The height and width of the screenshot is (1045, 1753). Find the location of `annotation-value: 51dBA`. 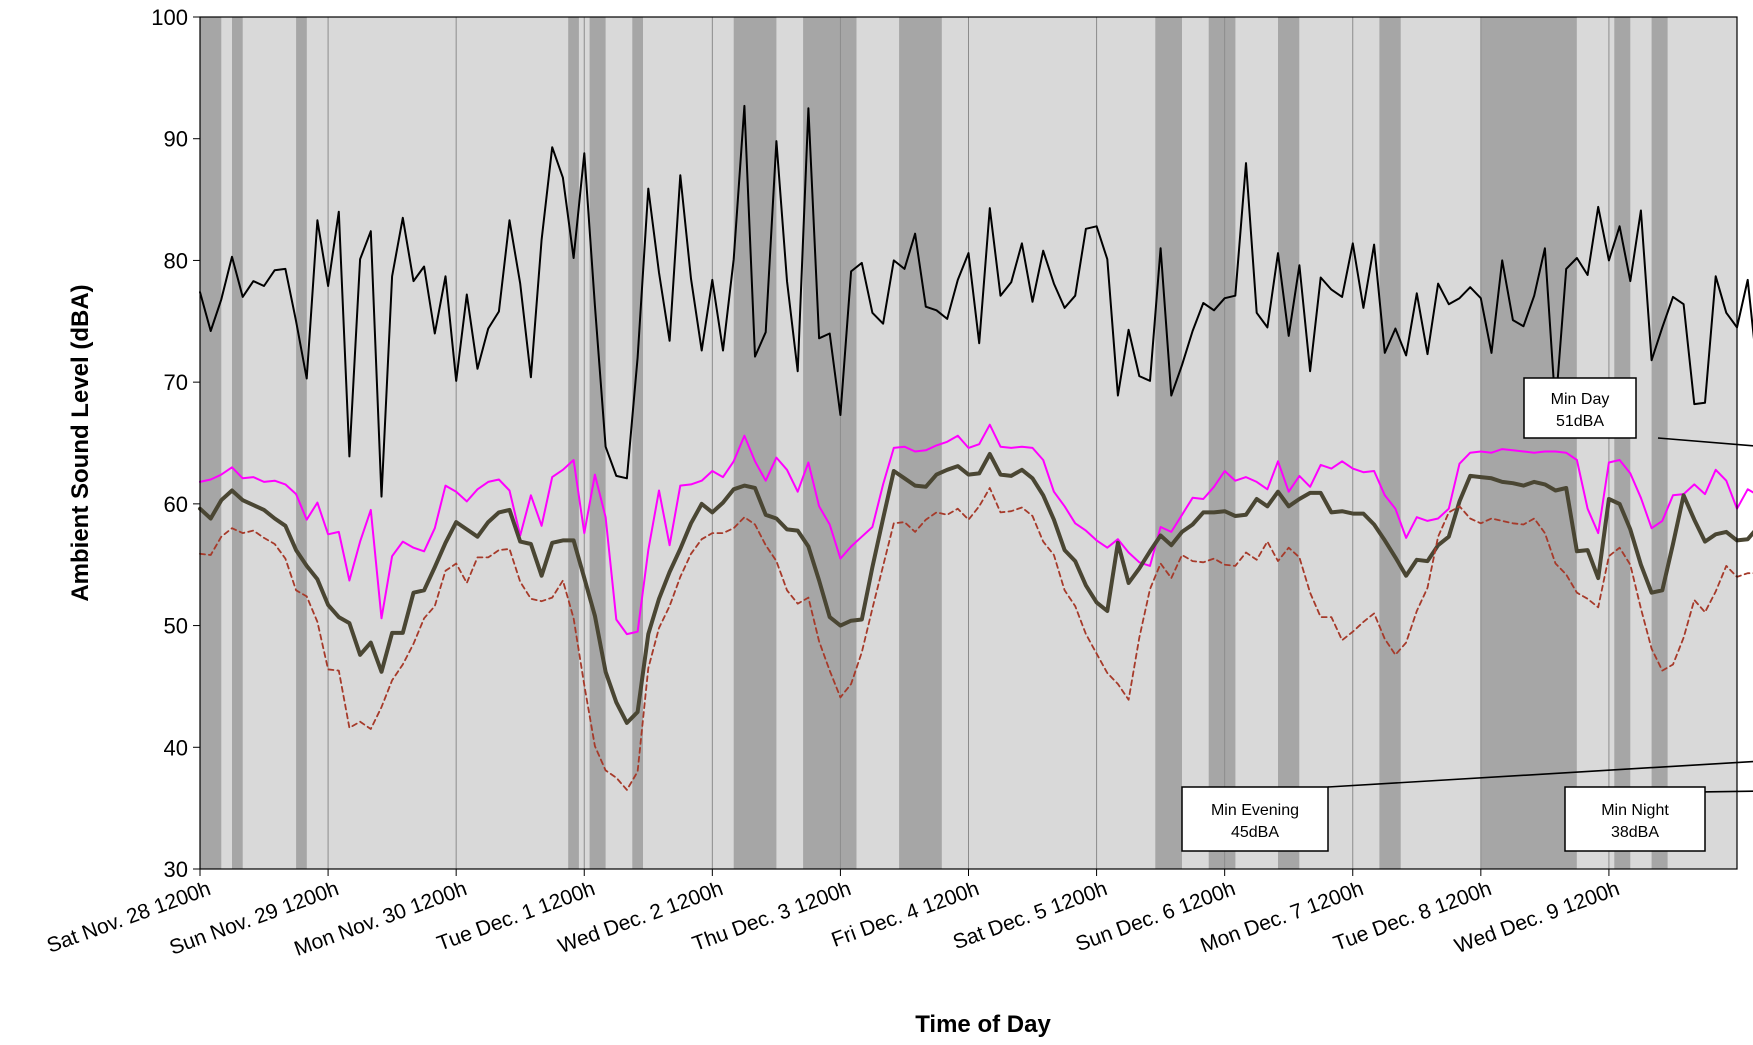

annotation-value: 51dBA is located at coordinates (1580, 421).